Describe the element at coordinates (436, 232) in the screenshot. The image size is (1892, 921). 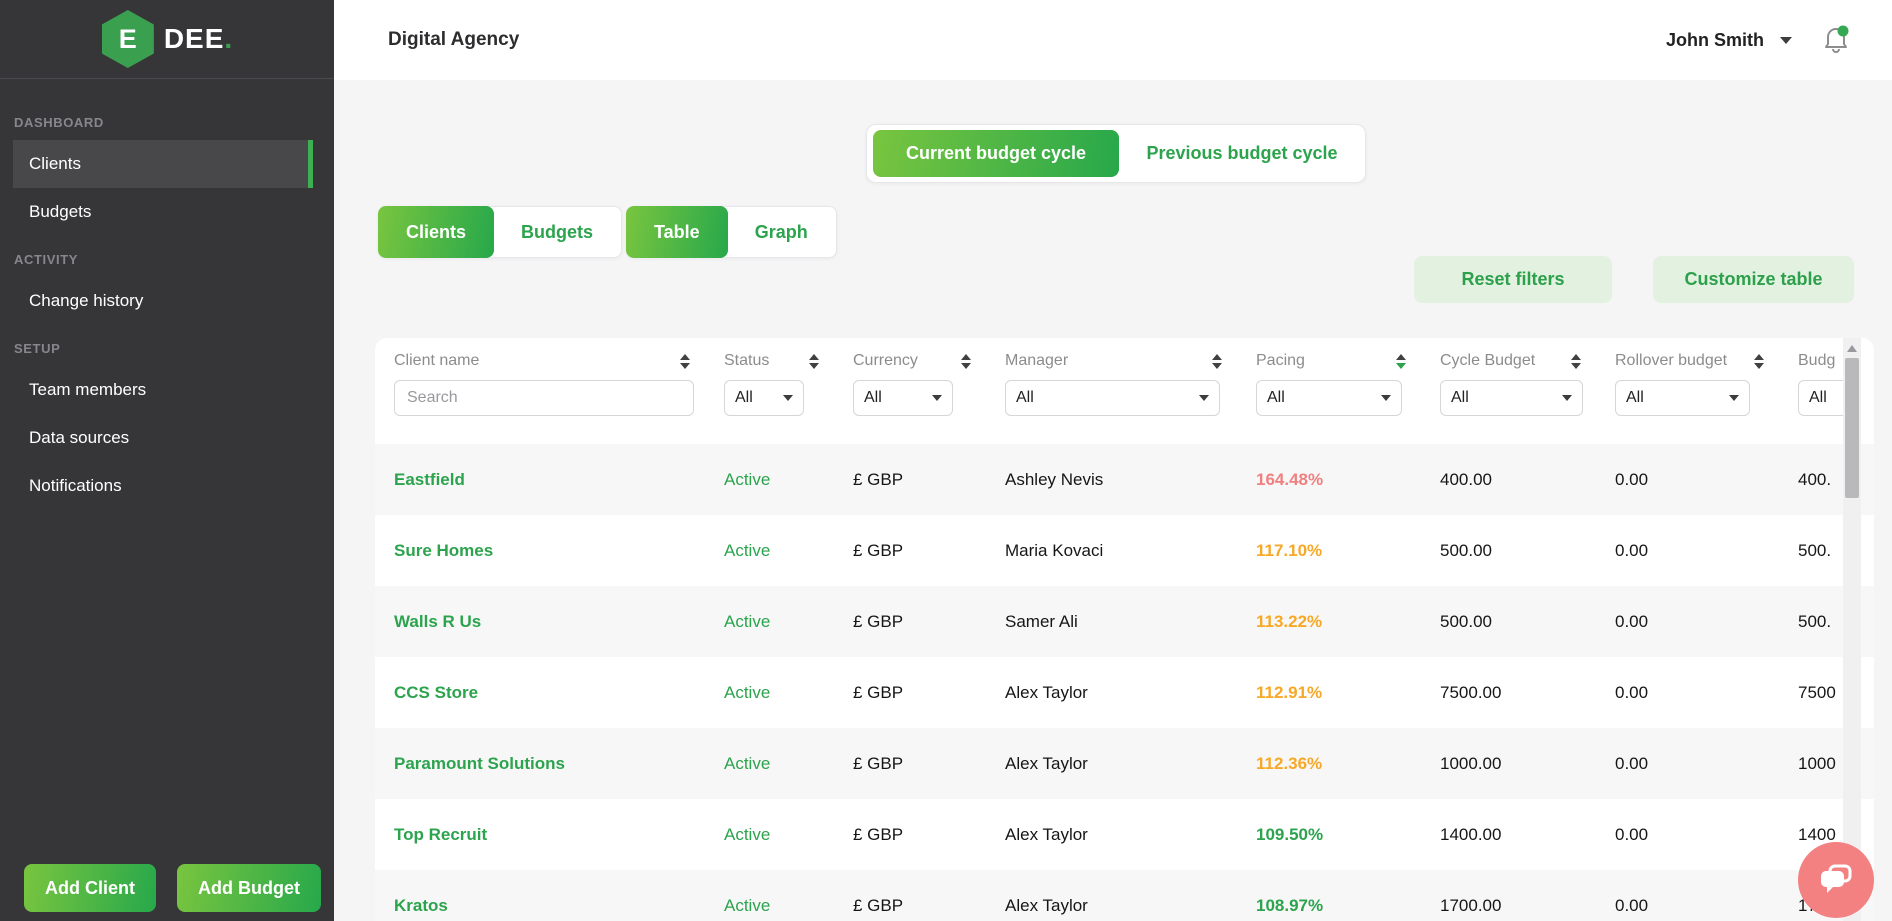
I see `clients-tab: Clients` at that location.